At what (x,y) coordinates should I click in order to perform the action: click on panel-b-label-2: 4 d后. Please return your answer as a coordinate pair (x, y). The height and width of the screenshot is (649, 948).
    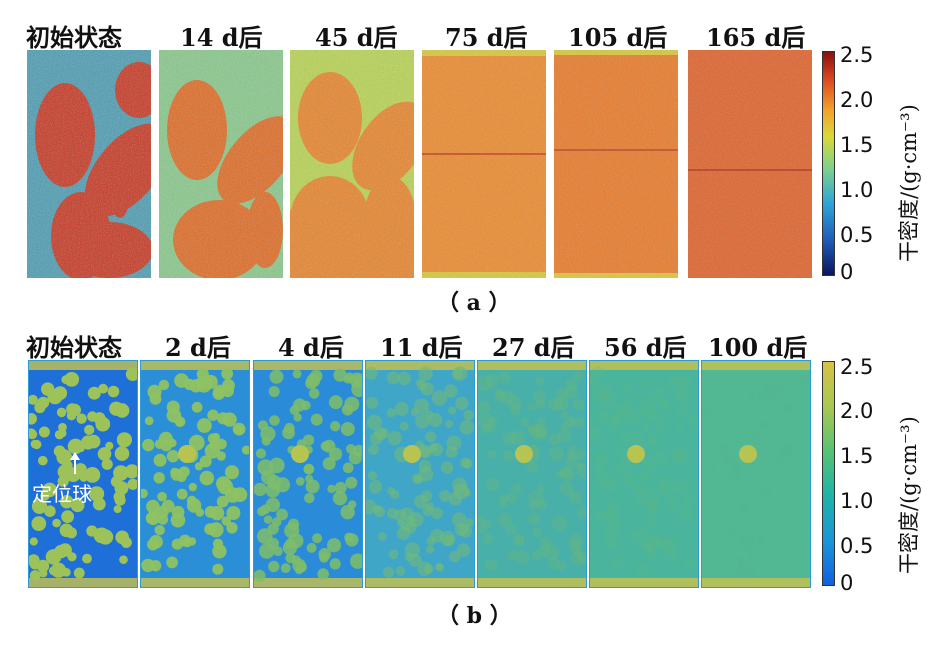
    Looking at the image, I should click on (311, 347).